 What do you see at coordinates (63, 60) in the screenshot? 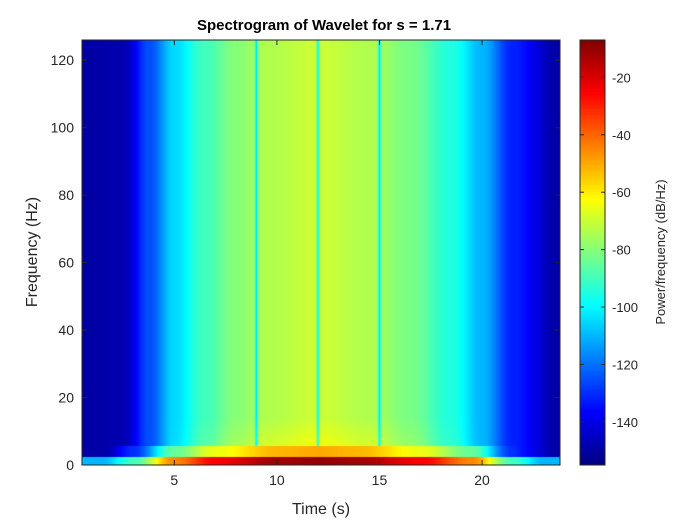
I see `y-tick-label: 120` at bounding box center [63, 60].